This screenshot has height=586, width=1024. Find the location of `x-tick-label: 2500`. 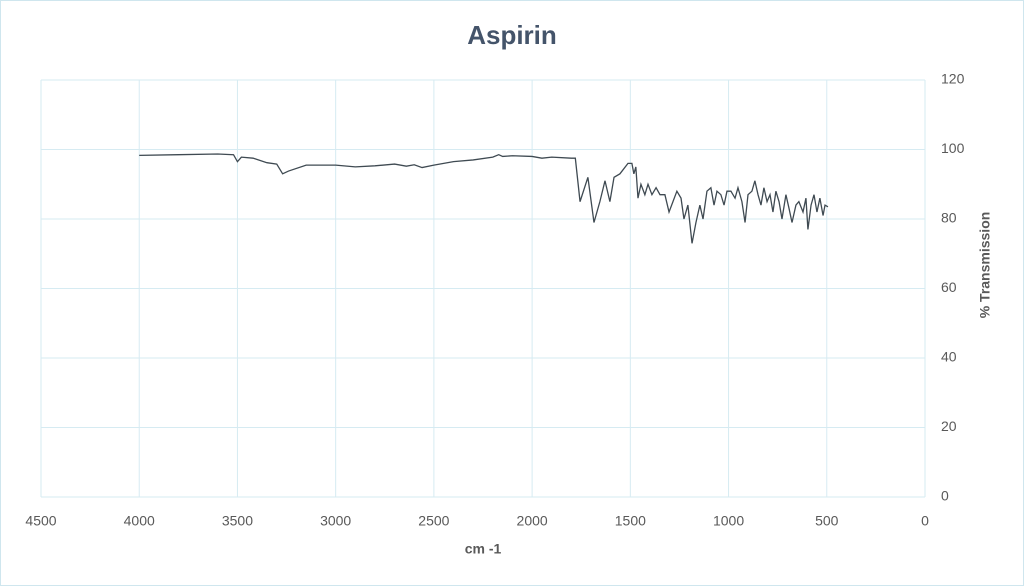

x-tick-label: 2500 is located at coordinates (433, 521).